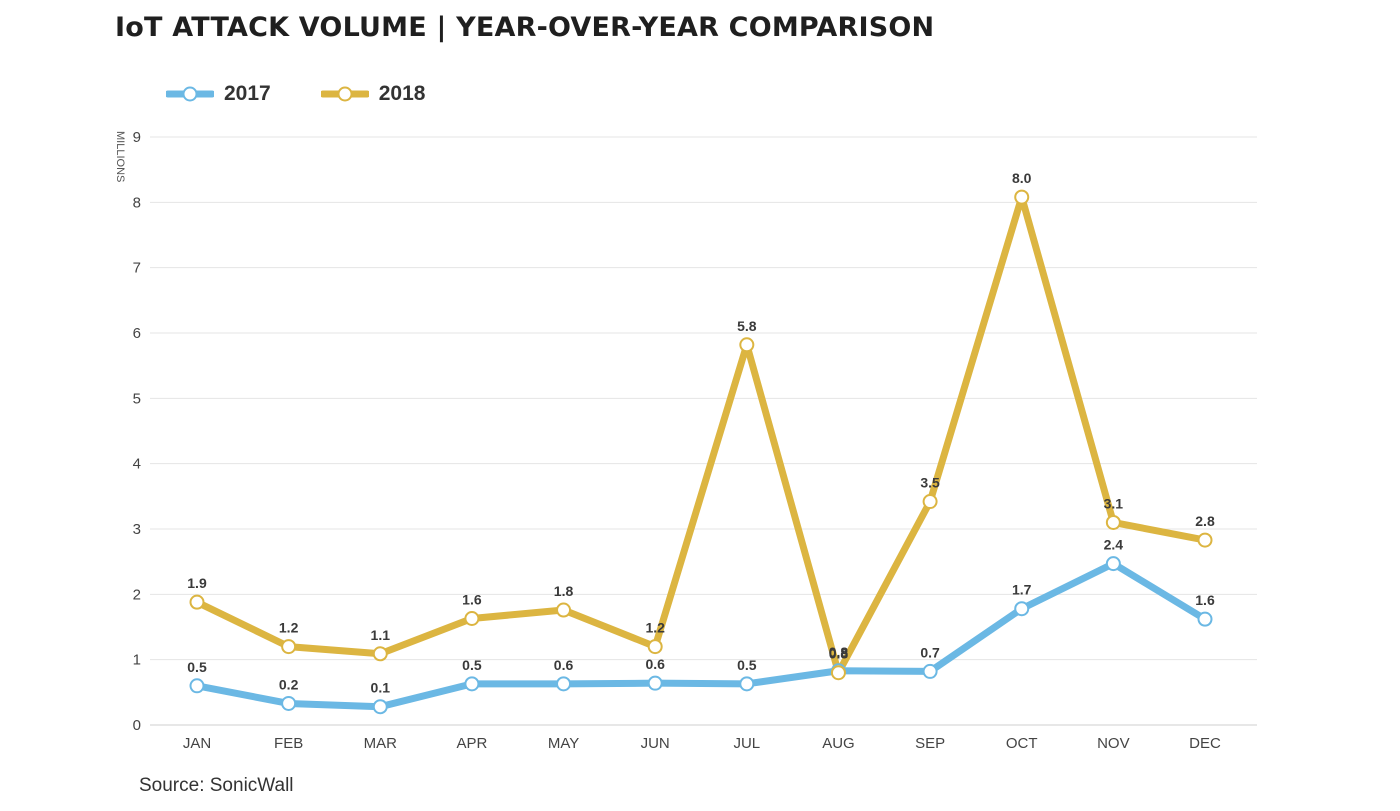 The image size is (1400, 811). What do you see at coordinates (1205, 743) in the screenshot?
I see `x-tick-label: DEC` at bounding box center [1205, 743].